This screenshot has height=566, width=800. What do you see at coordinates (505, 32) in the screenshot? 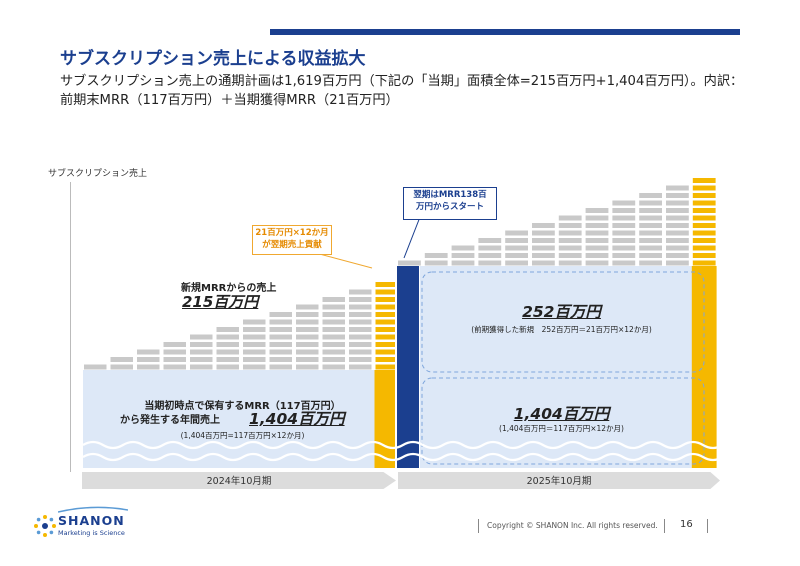
I see `header-accent-bar` at bounding box center [505, 32].